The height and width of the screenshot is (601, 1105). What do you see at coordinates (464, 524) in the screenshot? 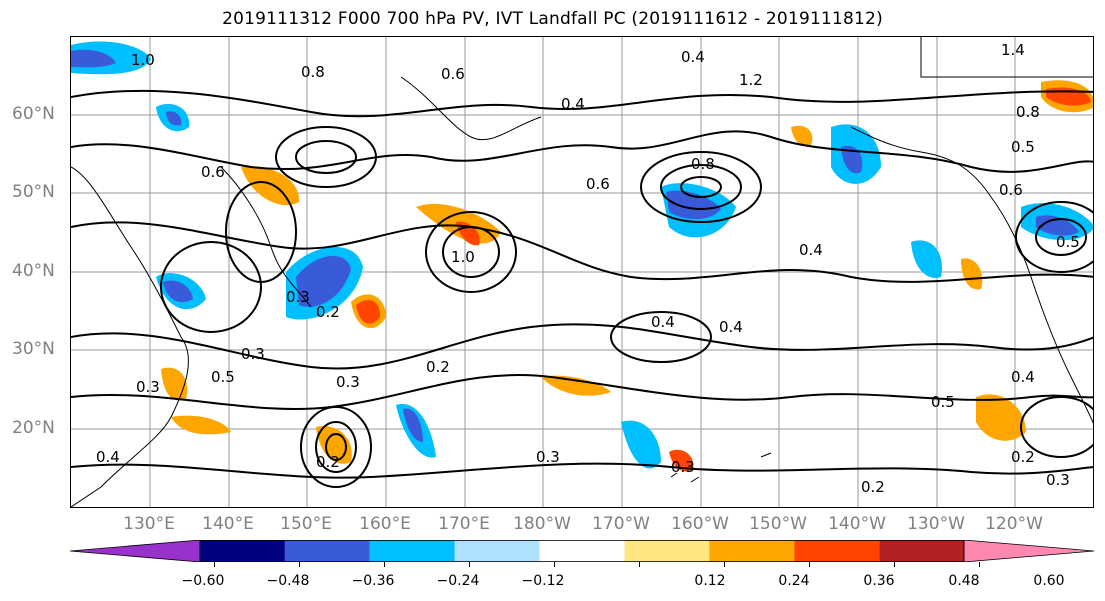
I see `lon-label: 170°E` at bounding box center [464, 524].